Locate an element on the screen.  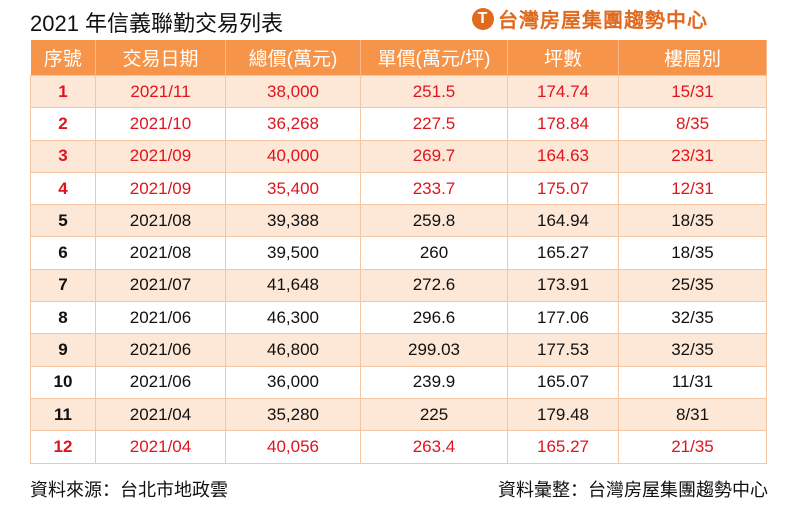
table-row: 4 2021/09 35,400 233.7 175.07 12/31 is located at coordinates (398, 188).